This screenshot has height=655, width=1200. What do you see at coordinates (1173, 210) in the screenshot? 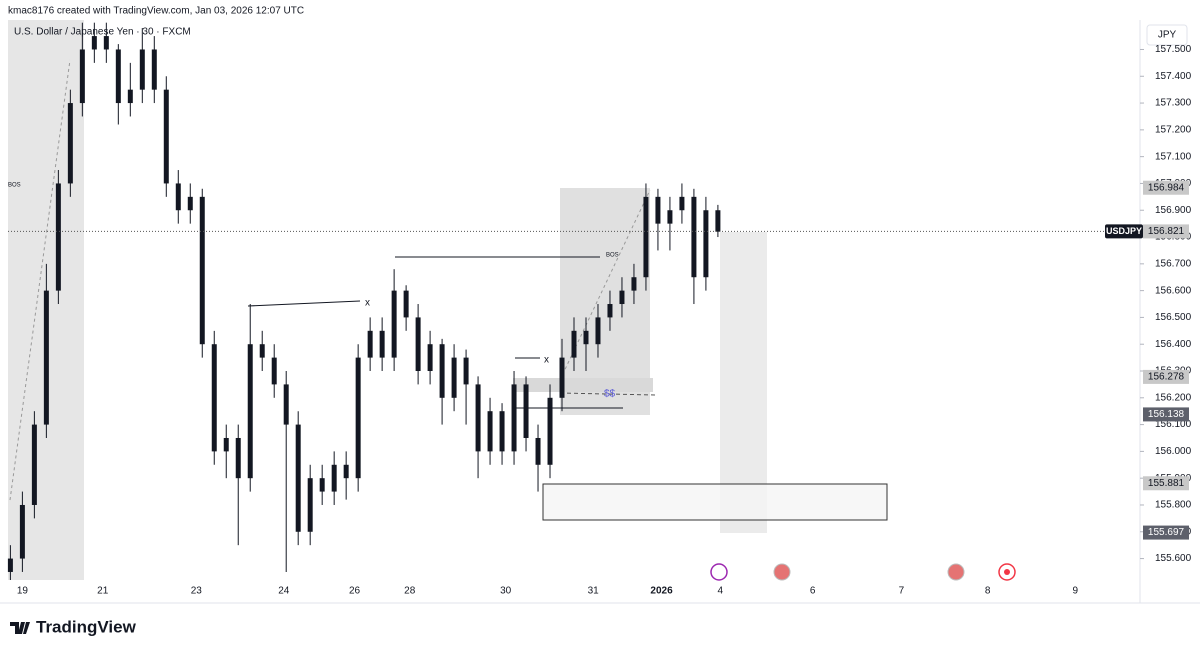
I see `y-tick-label: 156.900` at bounding box center [1173, 210].